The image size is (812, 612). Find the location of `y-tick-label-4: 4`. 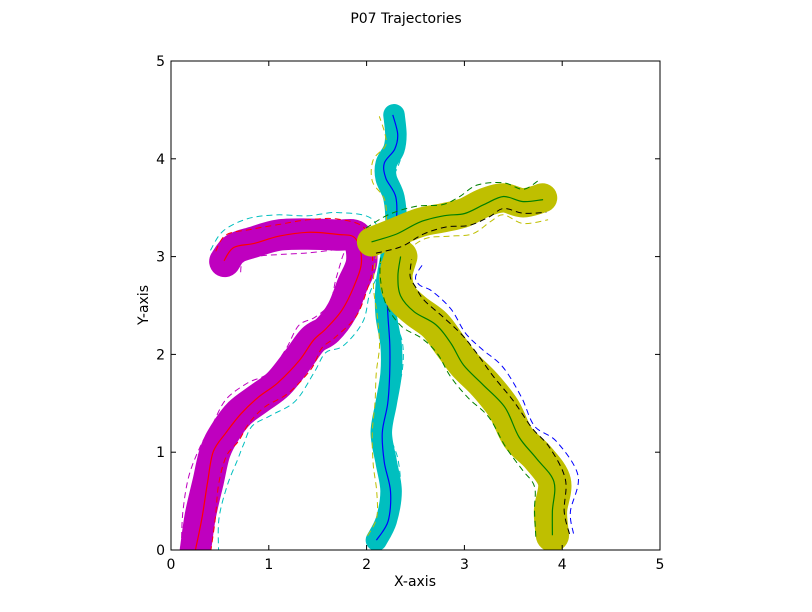

y-tick-label-4: 4 is located at coordinates (160, 160).